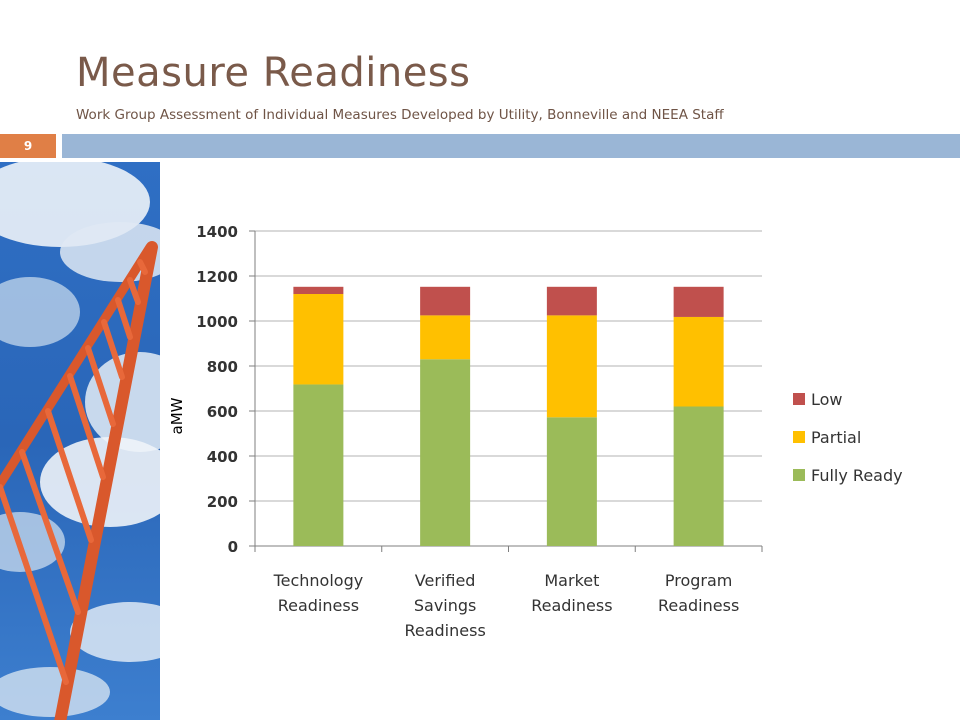  Describe the element at coordinates (28, 146) in the screenshot. I see `page-number-badge: 9` at that location.